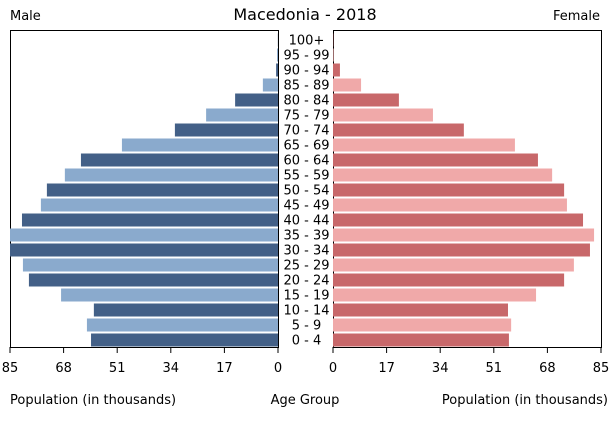 Image resolution: width=610 pixels, height=425 pixels. Describe the element at coordinates (306, 56) in the screenshot. I see `age-group-label: 95 - 99` at that location.